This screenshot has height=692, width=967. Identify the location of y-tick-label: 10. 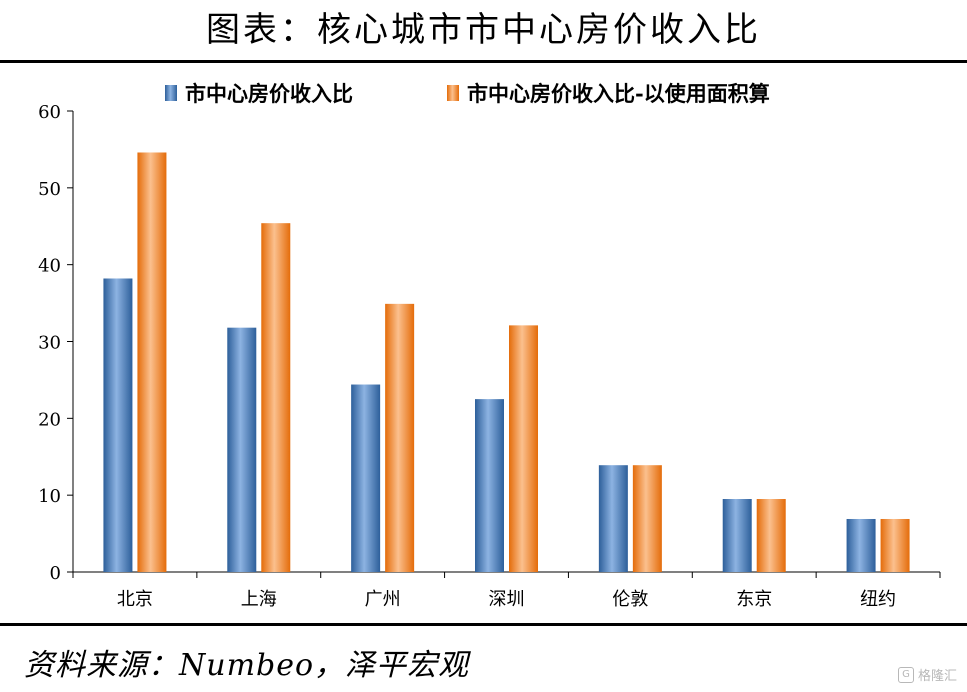
(49, 496).